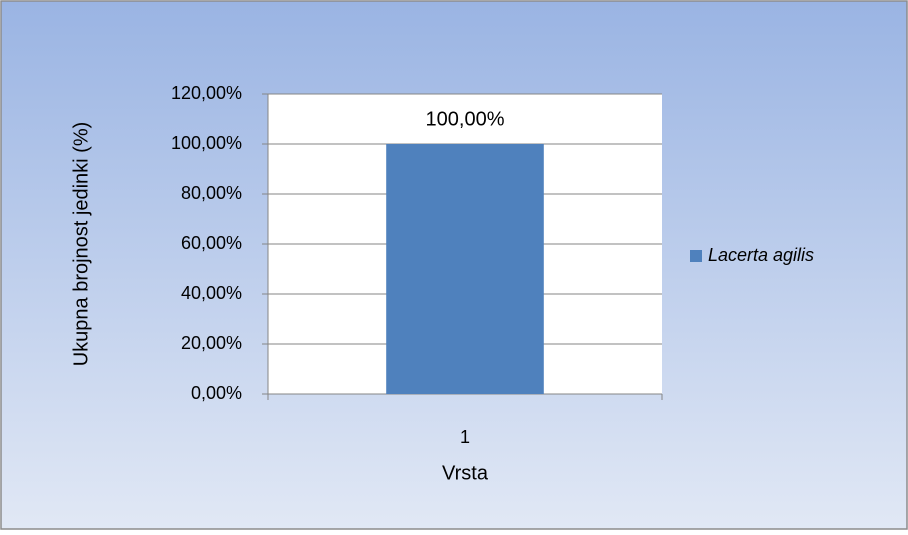 Image resolution: width=908 pixels, height=535 pixels. Describe the element at coordinates (465, 437) in the screenshot. I see `x-tick-label: 1` at that location.